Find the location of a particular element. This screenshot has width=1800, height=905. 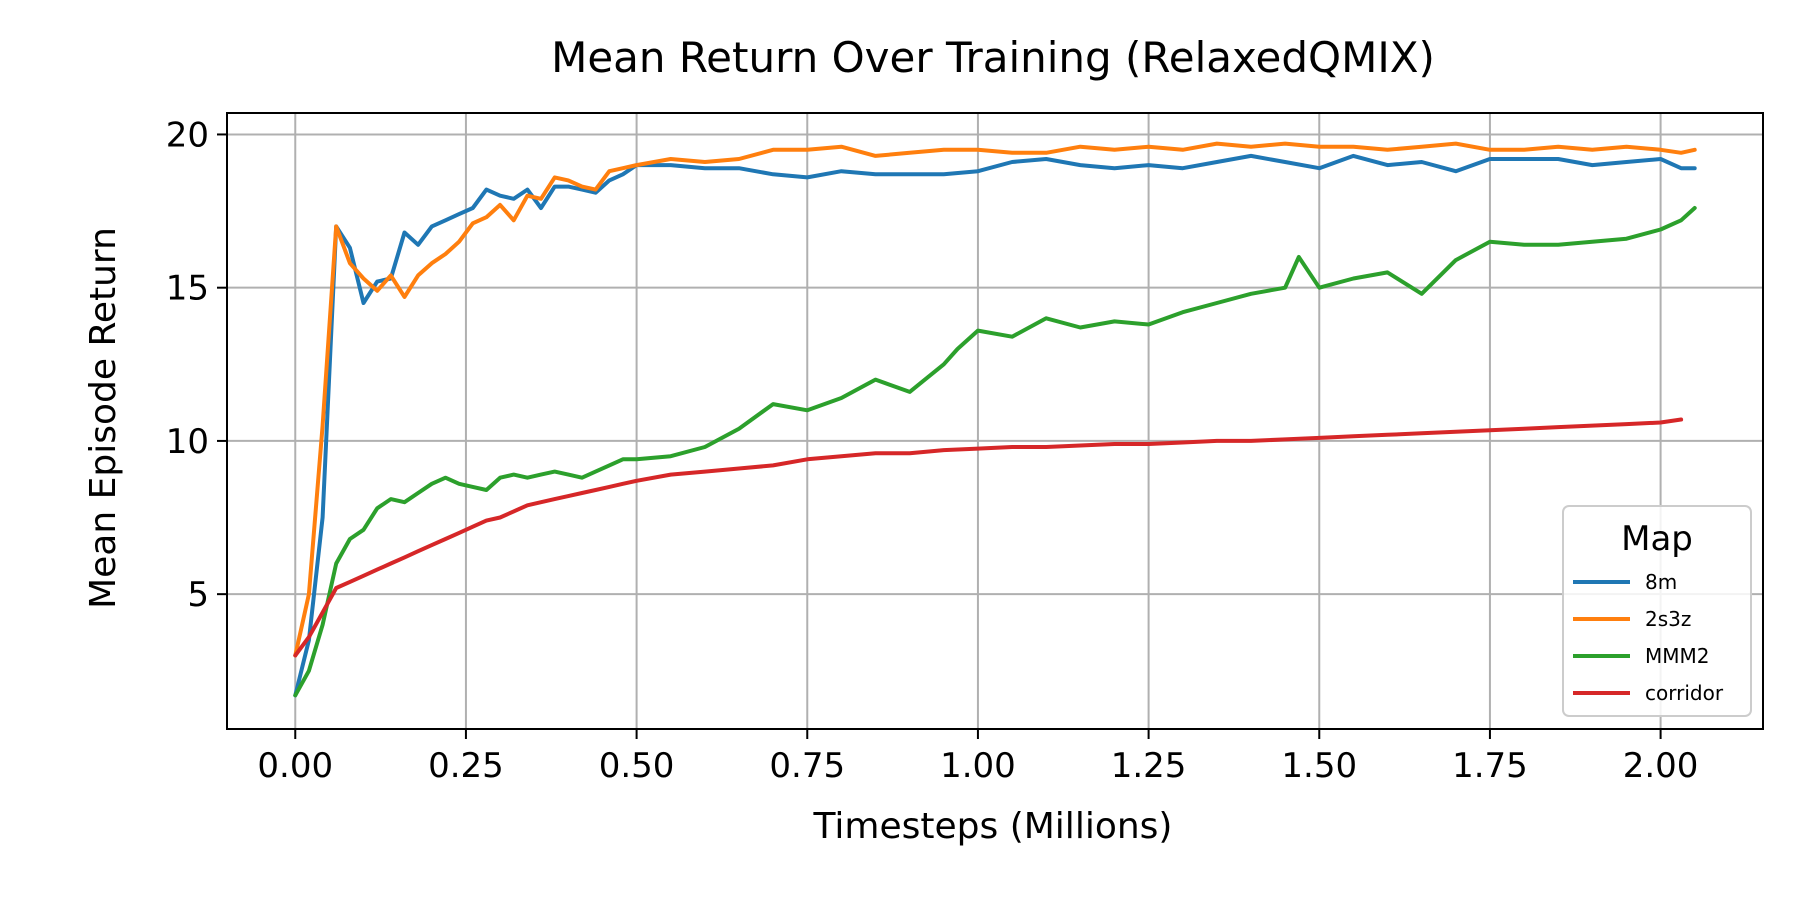

y-tick-label: 5 is located at coordinates (198, 595).